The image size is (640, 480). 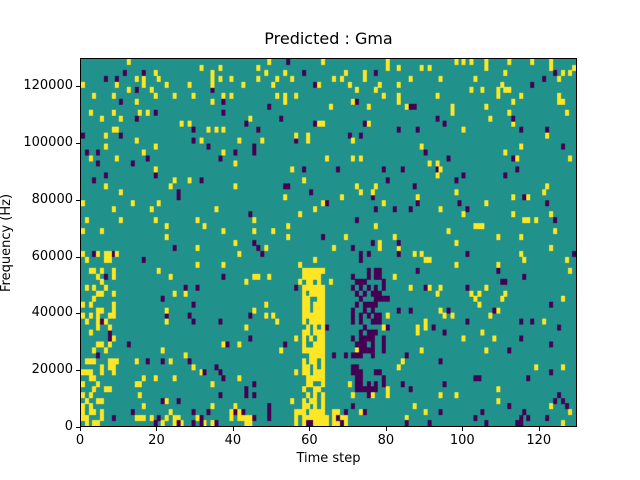 I want to click on y-tick-label: 80000, so click(x=52, y=199).